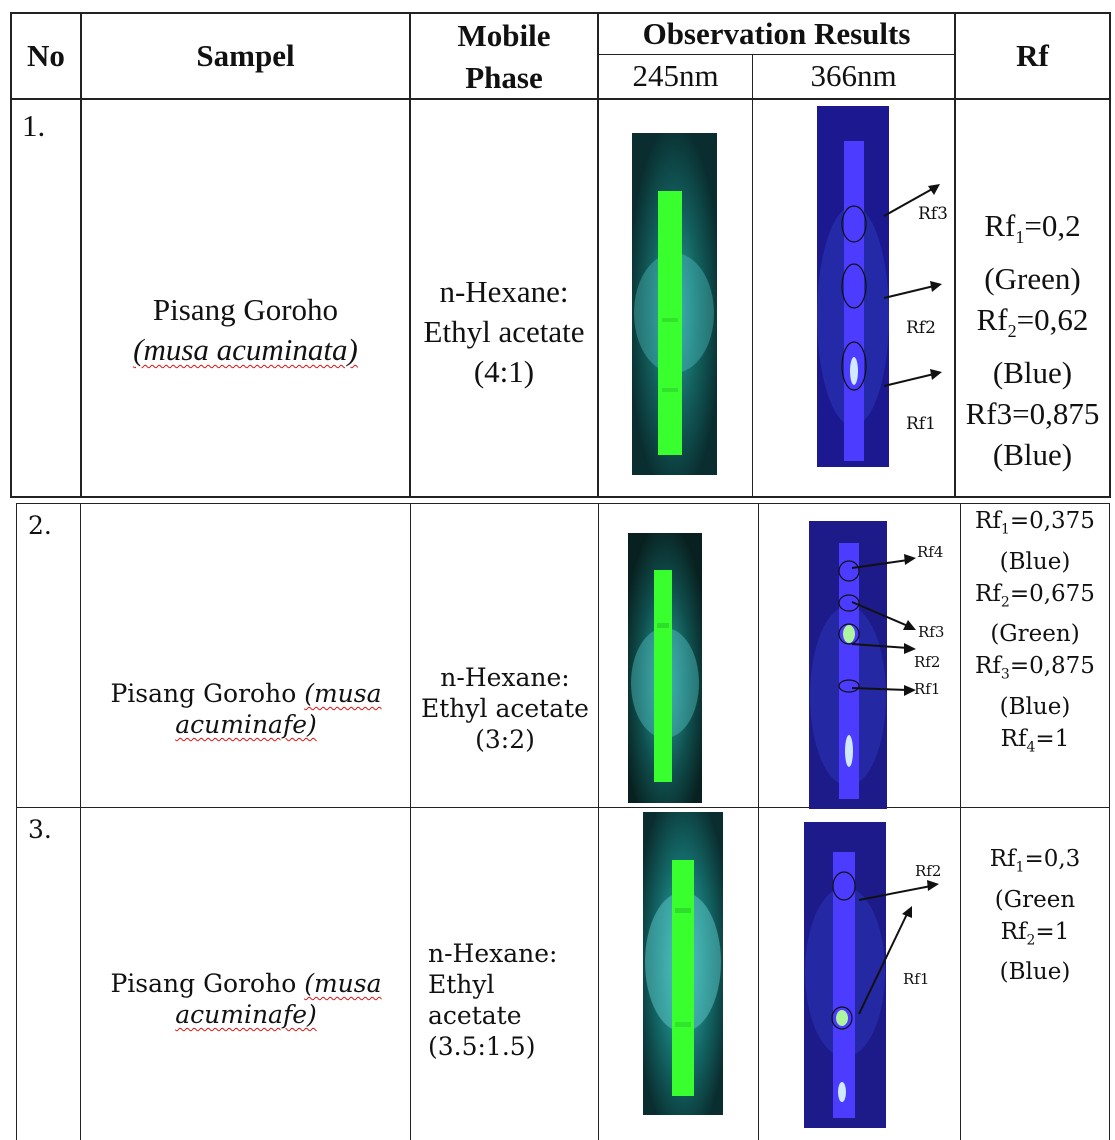 The image size is (1115, 1140). Describe the element at coordinates (853, 75) in the screenshot. I see `header-366nm: 366nm` at that location.